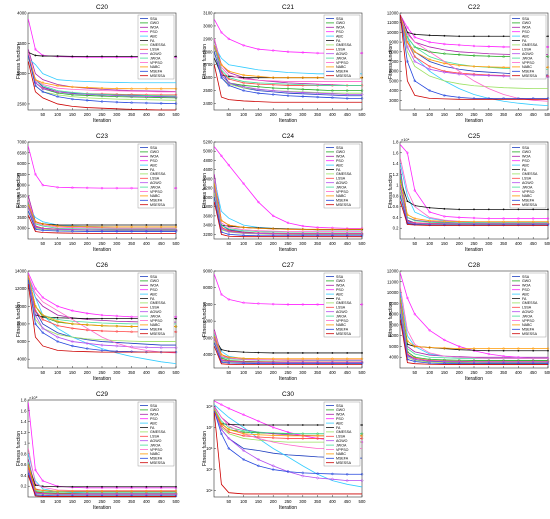  What do you see at coordinates (528, 63) in the screenshot?
I see `legend-label: VPPSO` at bounding box center [528, 63].